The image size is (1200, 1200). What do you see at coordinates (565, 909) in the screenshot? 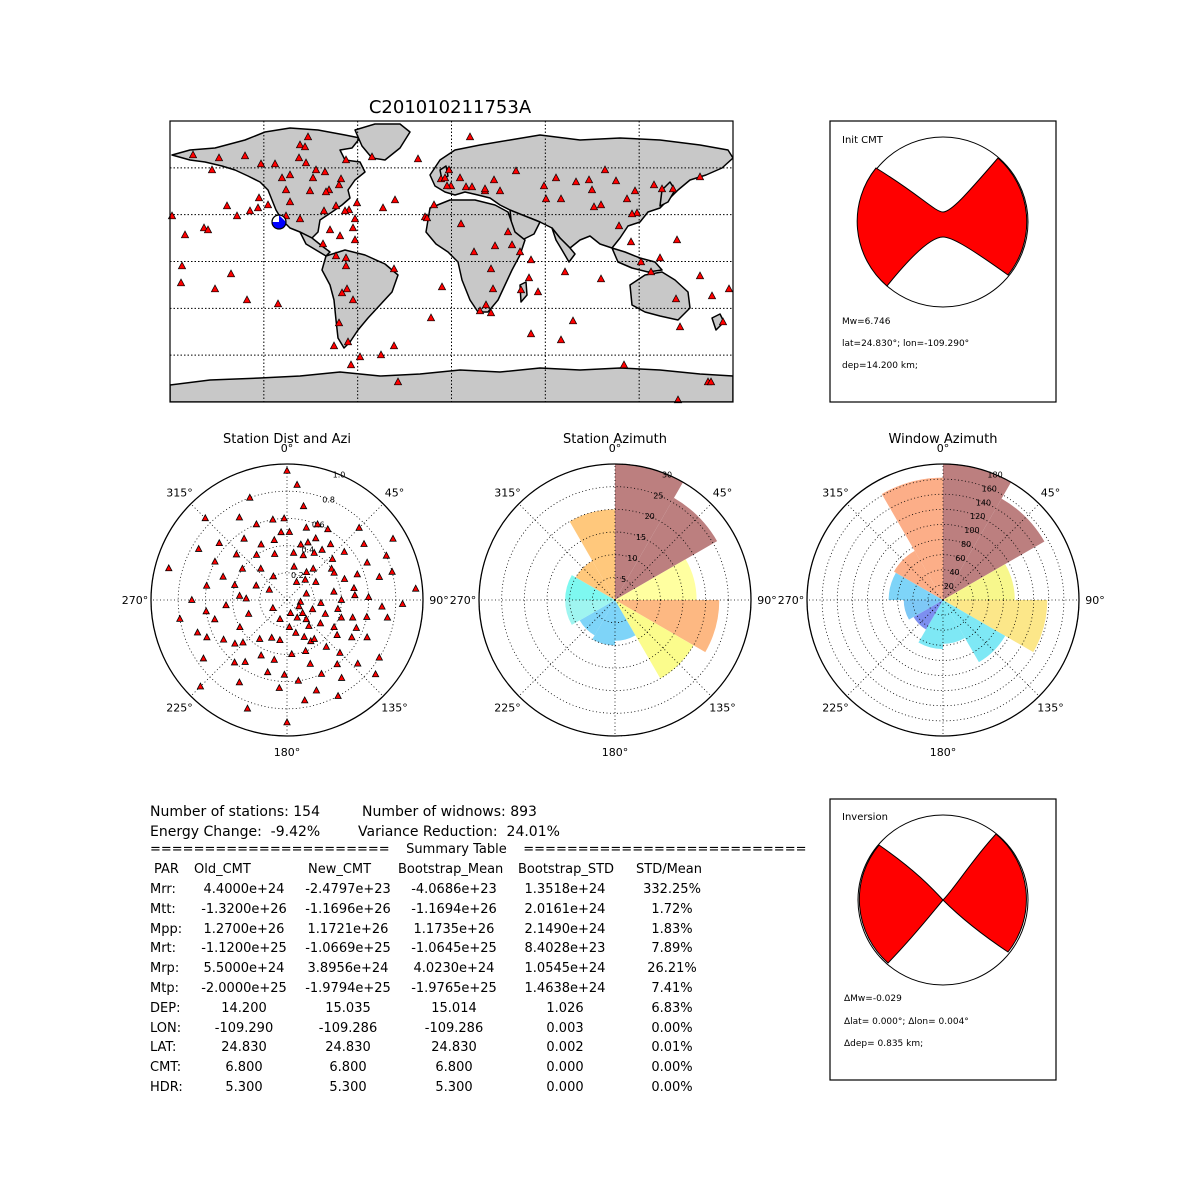
I see `summary-cell: 2.0161e+24` at bounding box center [565, 909].